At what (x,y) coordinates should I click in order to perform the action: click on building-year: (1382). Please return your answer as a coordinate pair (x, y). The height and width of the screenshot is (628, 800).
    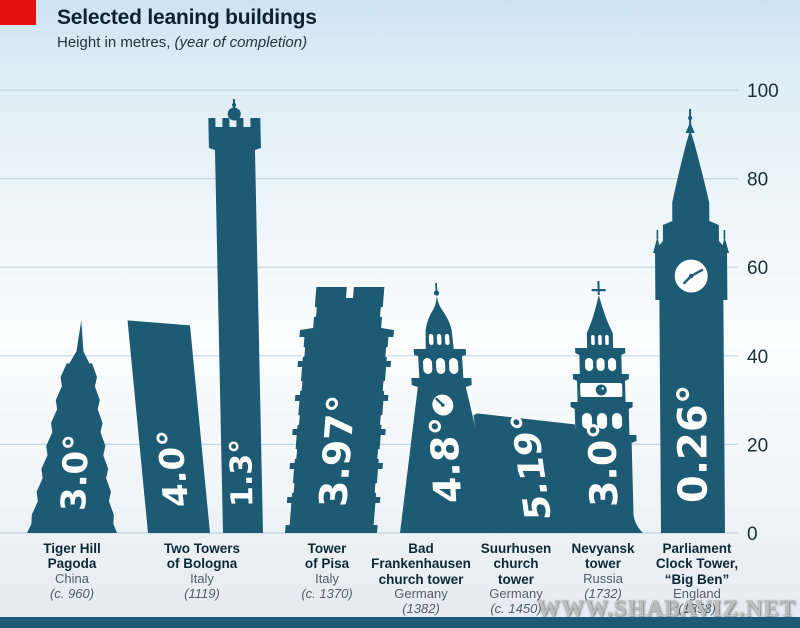
    Looking at the image, I should click on (421, 608).